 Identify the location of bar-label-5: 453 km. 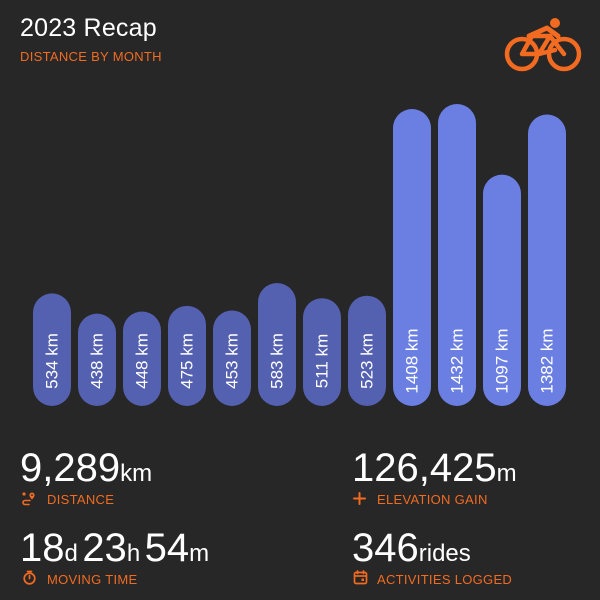
(232, 361).